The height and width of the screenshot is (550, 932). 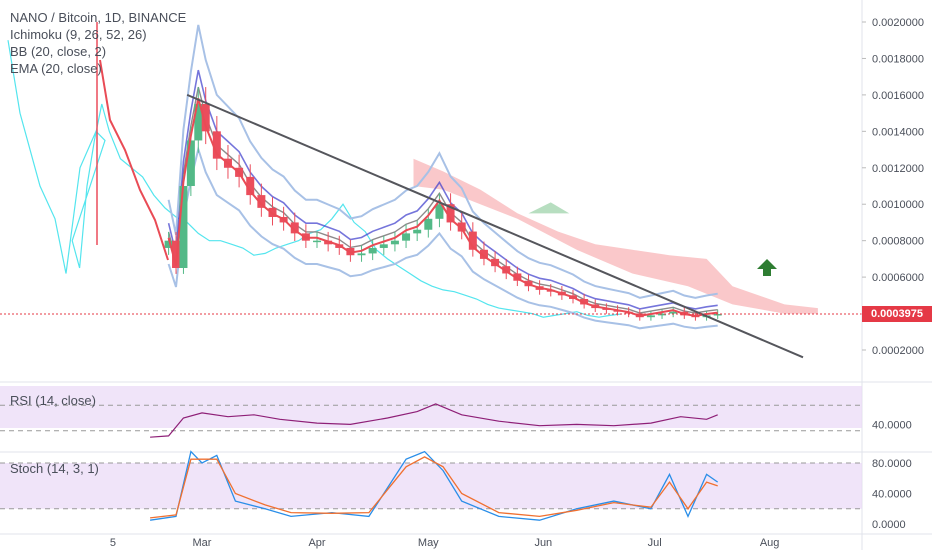 I want to click on time-tick-label: Apr, so click(x=316, y=543).